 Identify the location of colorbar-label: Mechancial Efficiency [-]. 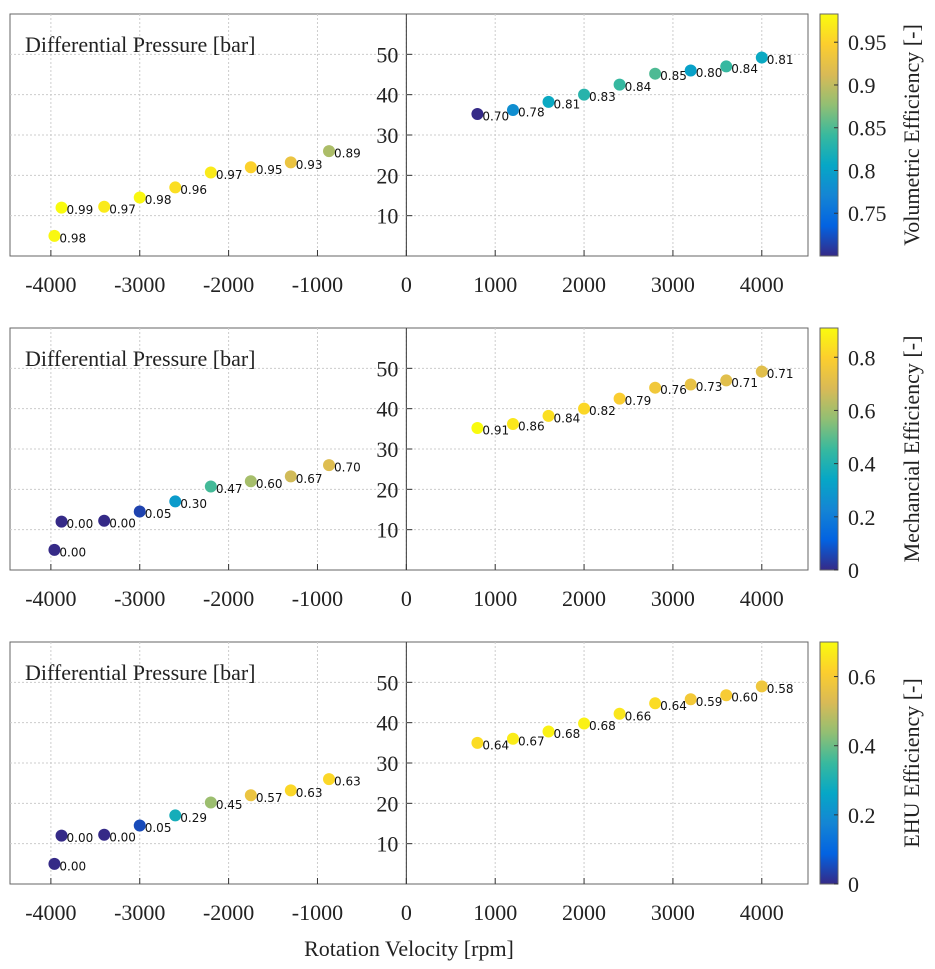
(911, 449).